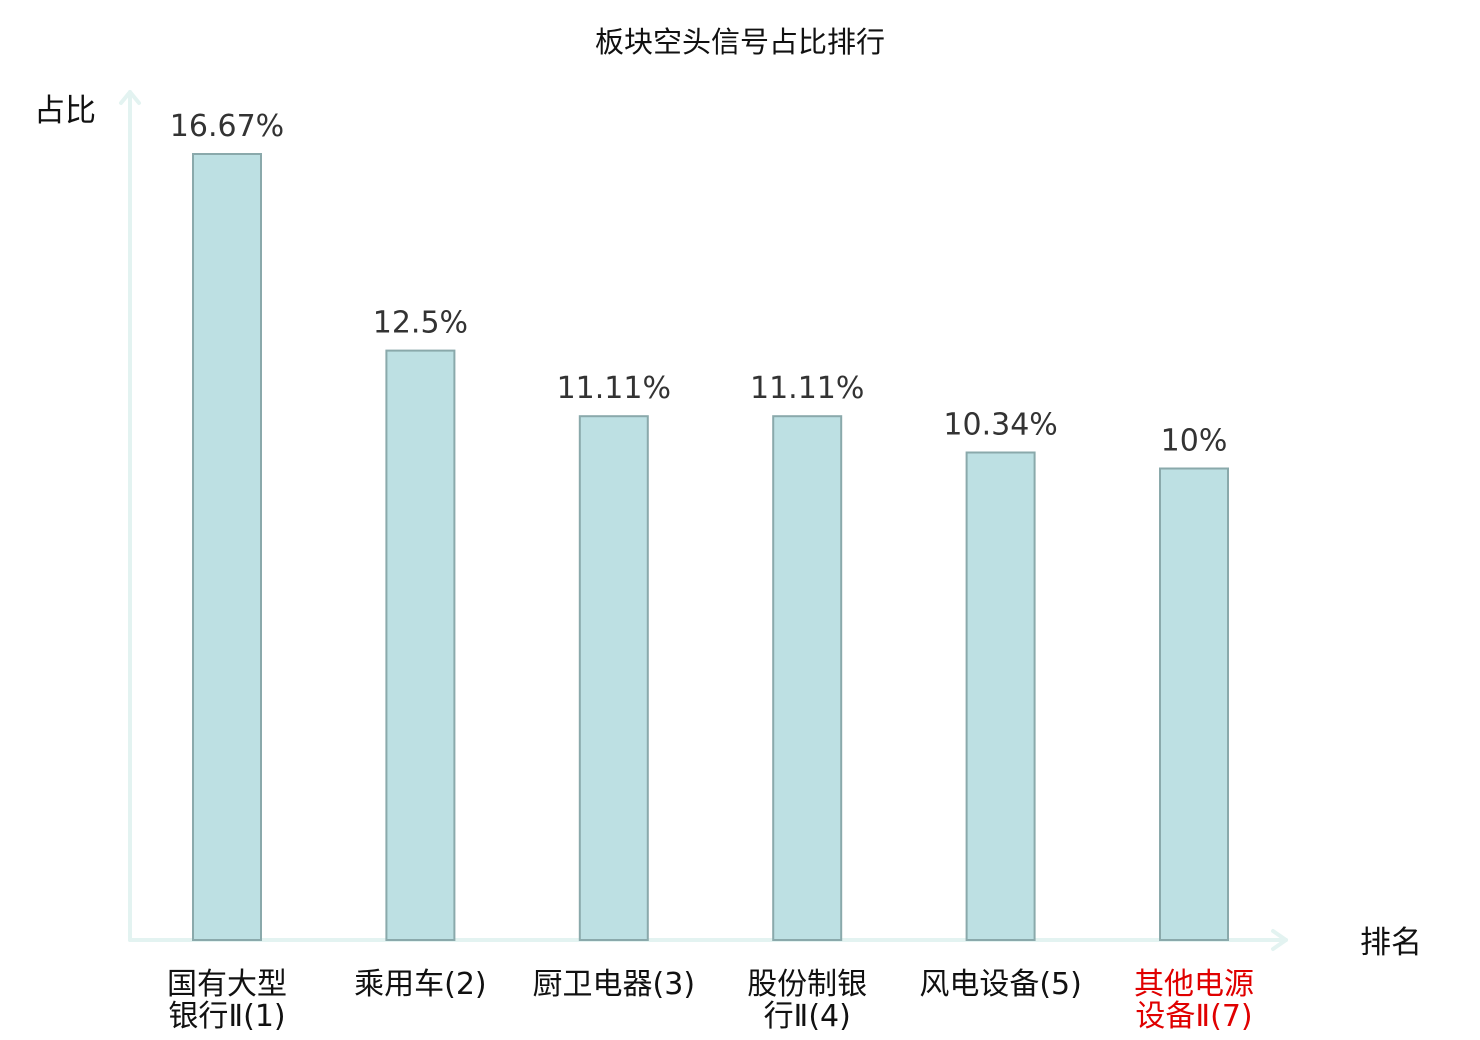  I want to click on category-label-6-line-2: 设备Ⅱ(7), so click(1193, 1016).